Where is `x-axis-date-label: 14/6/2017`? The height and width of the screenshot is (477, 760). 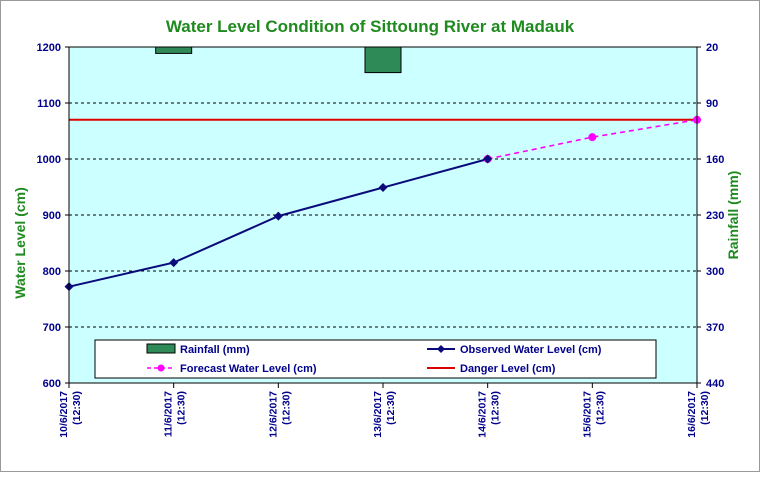 x-axis-date-label: 14/6/2017 is located at coordinates (483, 414).